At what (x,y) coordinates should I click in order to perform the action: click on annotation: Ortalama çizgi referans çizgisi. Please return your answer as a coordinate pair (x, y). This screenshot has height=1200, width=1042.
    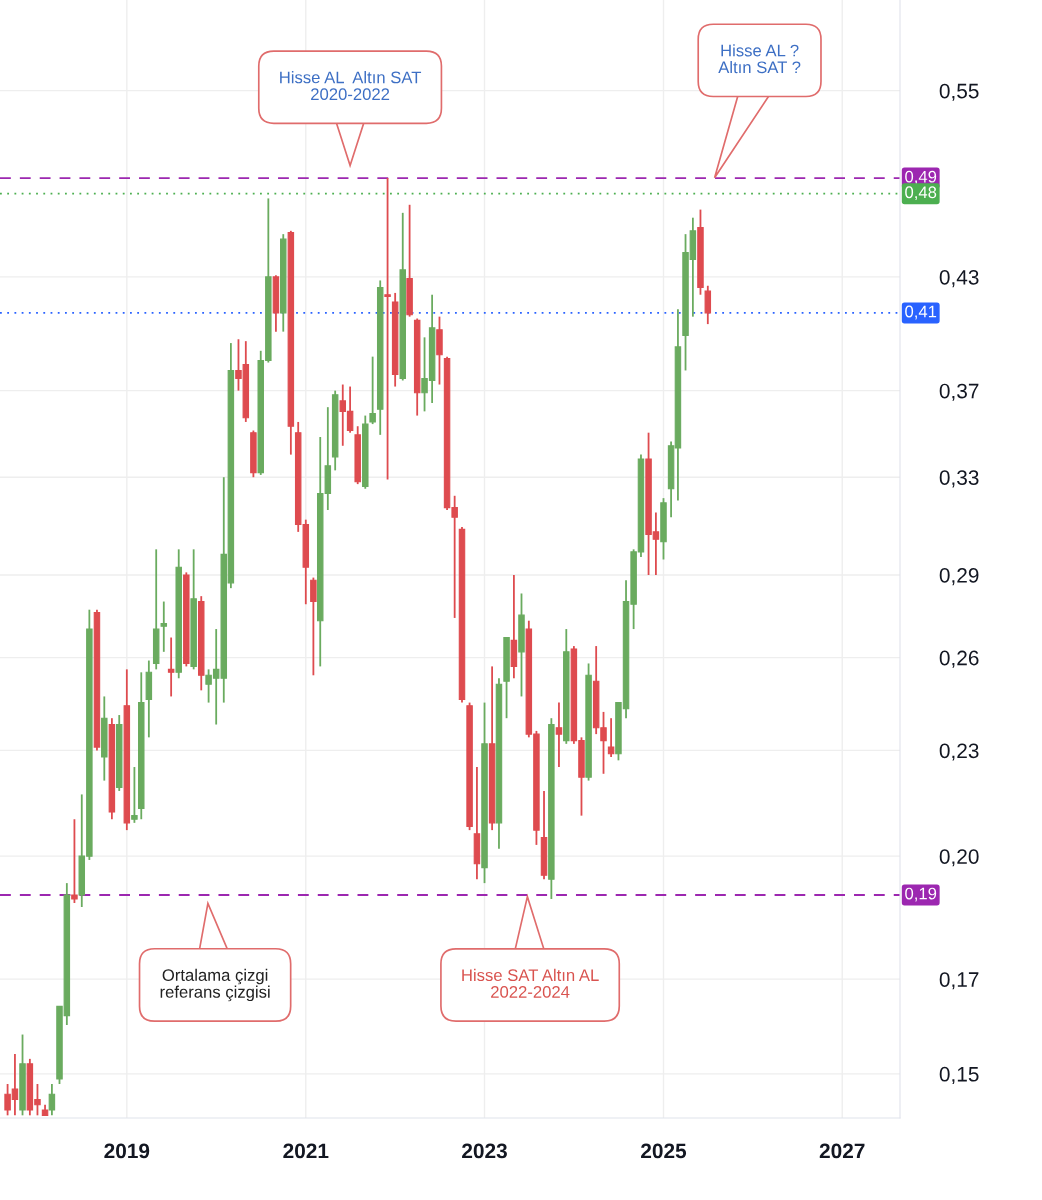
    Looking at the image, I should click on (215, 985).